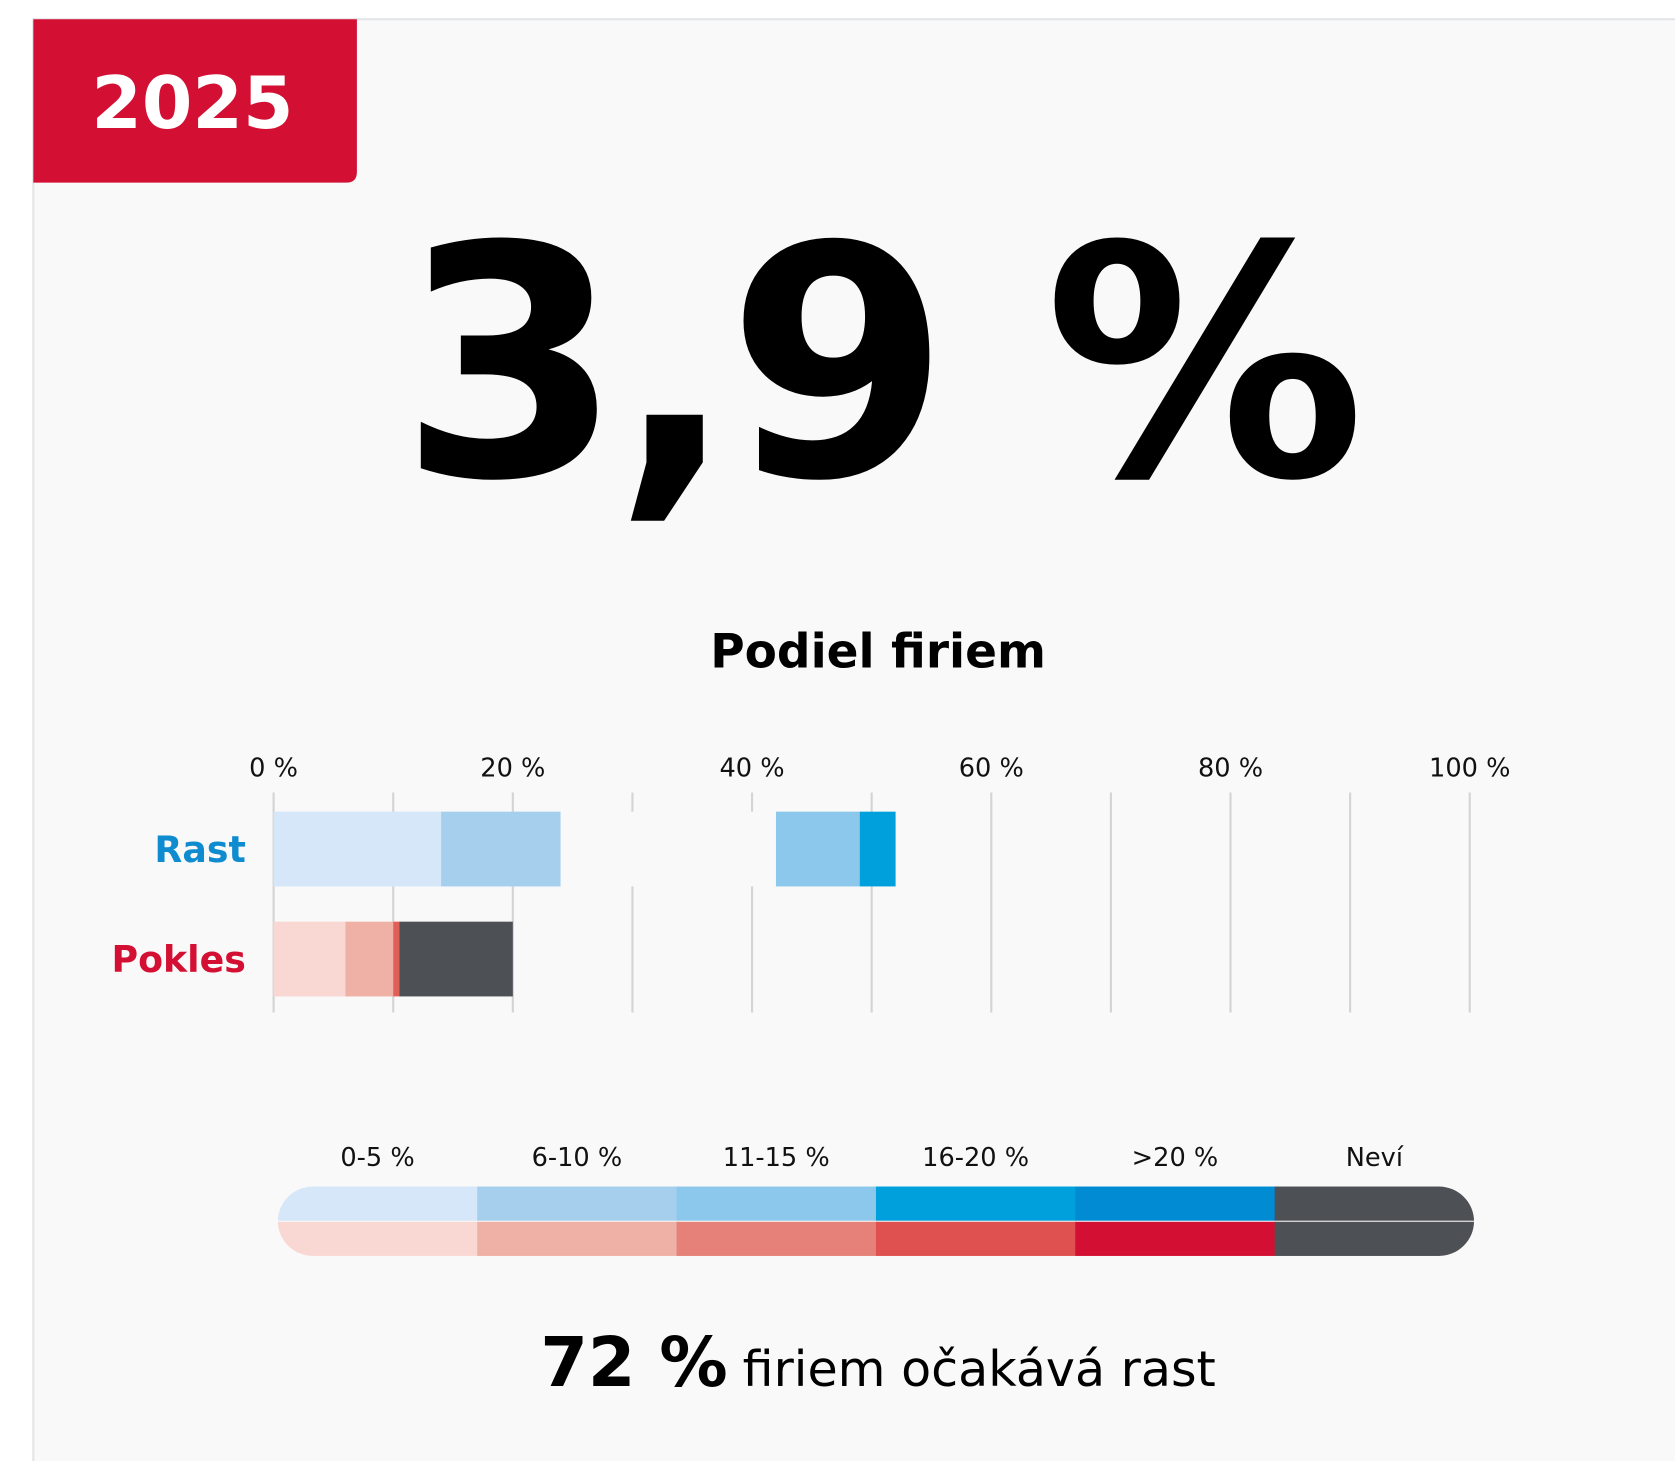 Image resolution: width=1675 pixels, height=1461 pixels. I want to click on category-label: Pokles, so click(178, 959).